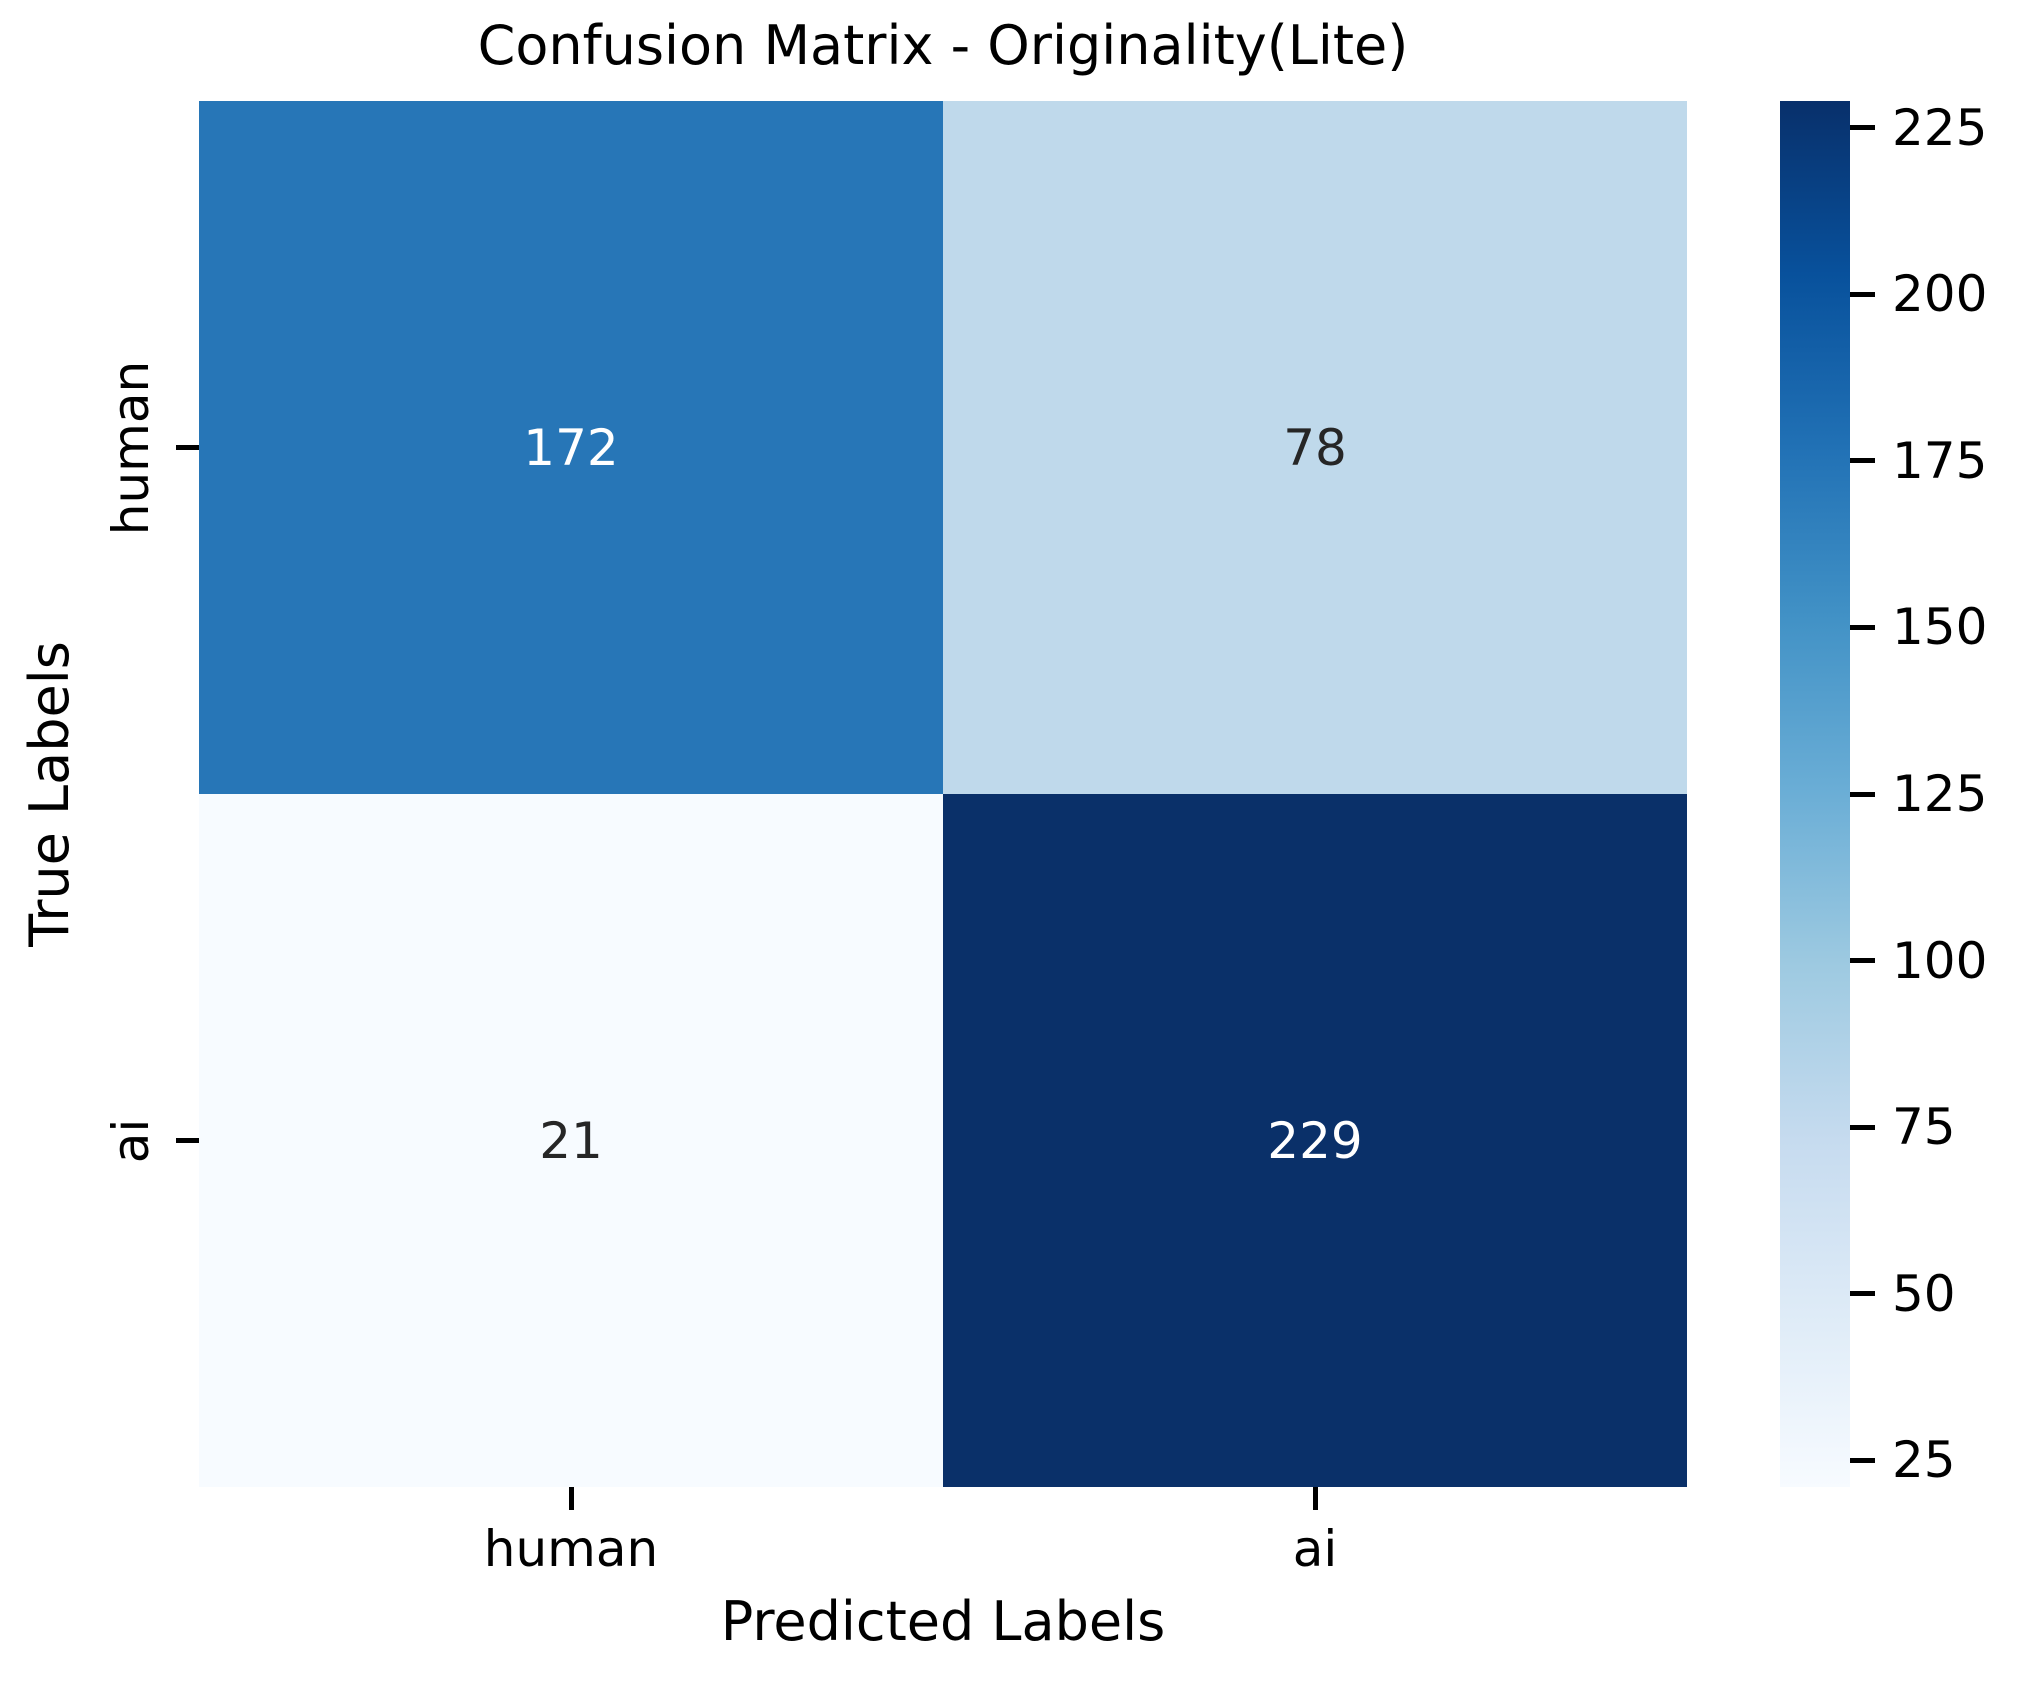 This screenshot has height=1686, width=2024. What do you see at coordinates (943, 45) in the screenshot?
I see `chart-title: Confusion Matrix - Originality(Lite)` at bounding box center [943, 45].